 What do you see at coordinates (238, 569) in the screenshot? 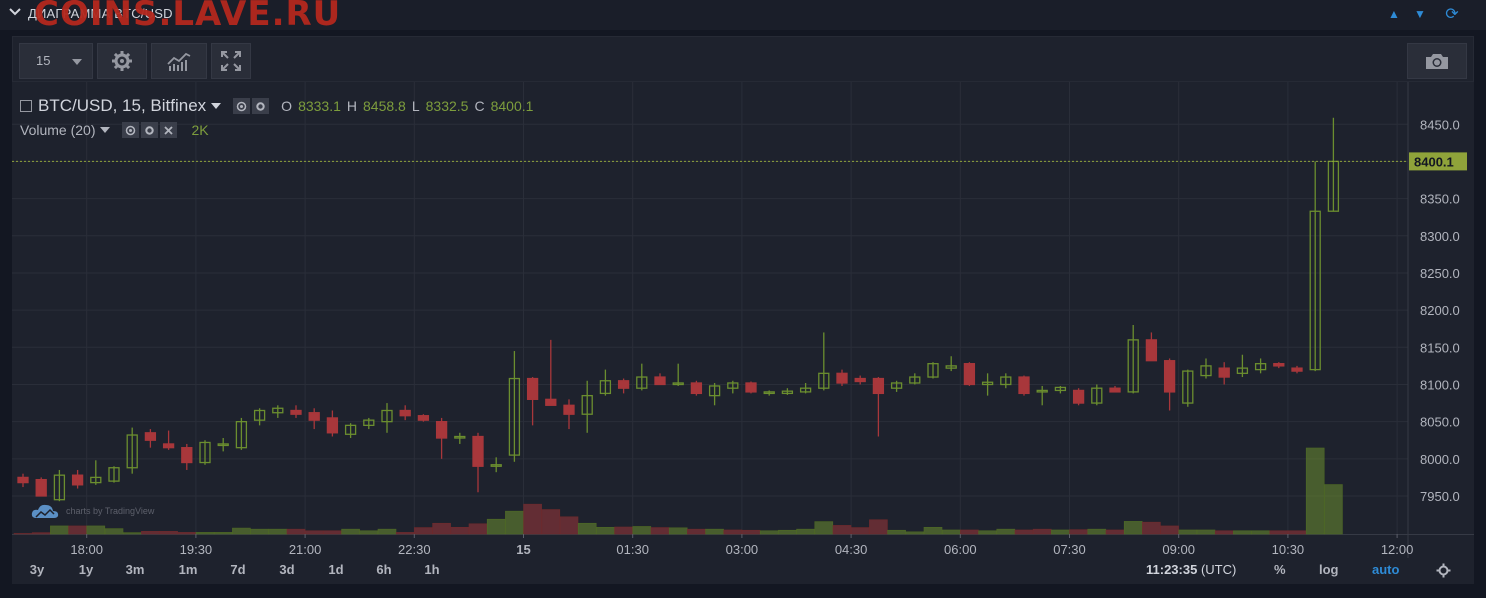
I see `range-button-7d: 7d` at bounding box center [238, 569].